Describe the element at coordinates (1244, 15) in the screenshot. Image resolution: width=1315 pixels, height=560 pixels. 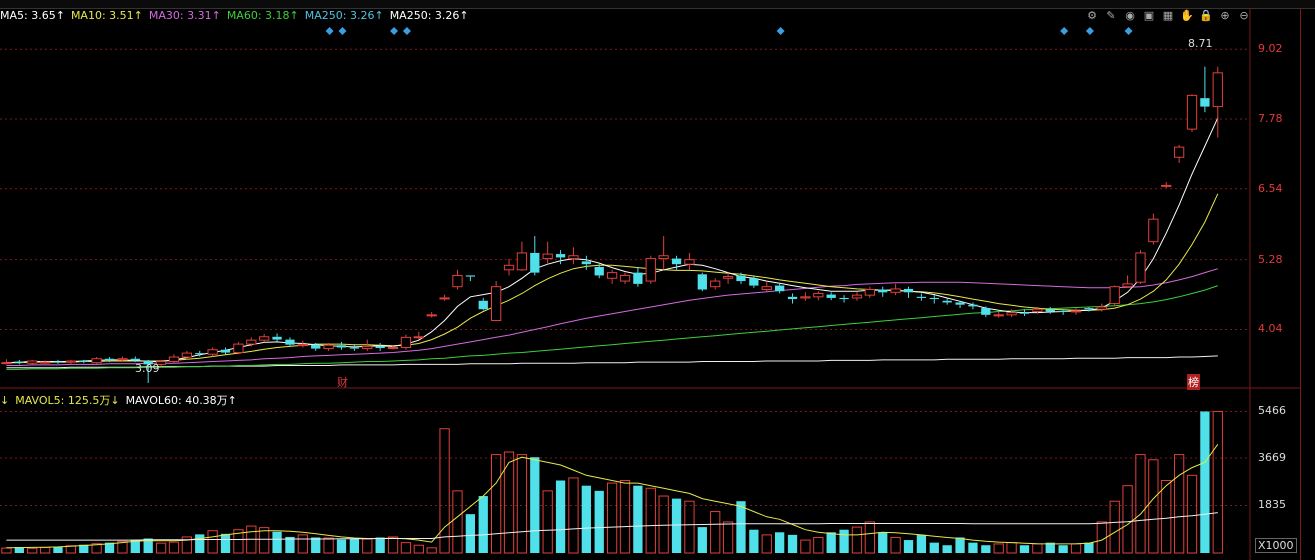
I see `zoom-out-icon: ⊖` at that location.